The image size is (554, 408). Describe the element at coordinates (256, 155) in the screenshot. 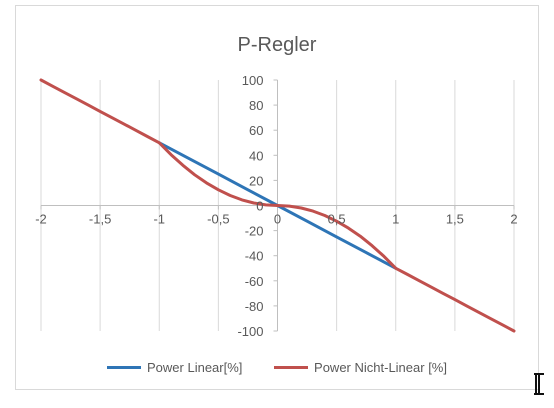

I see `y-tick-label: 40` at that location.